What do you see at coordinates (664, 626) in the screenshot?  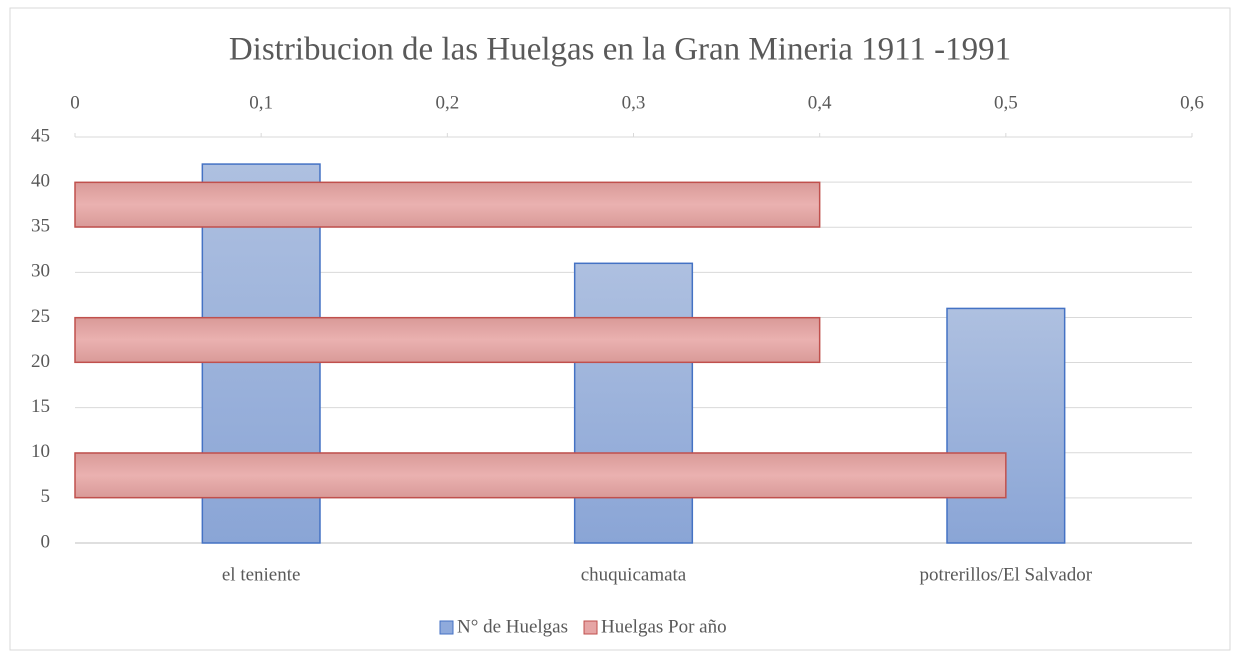 I see `legend-label: Huelgas Por año` at bounding box center [664, 626].